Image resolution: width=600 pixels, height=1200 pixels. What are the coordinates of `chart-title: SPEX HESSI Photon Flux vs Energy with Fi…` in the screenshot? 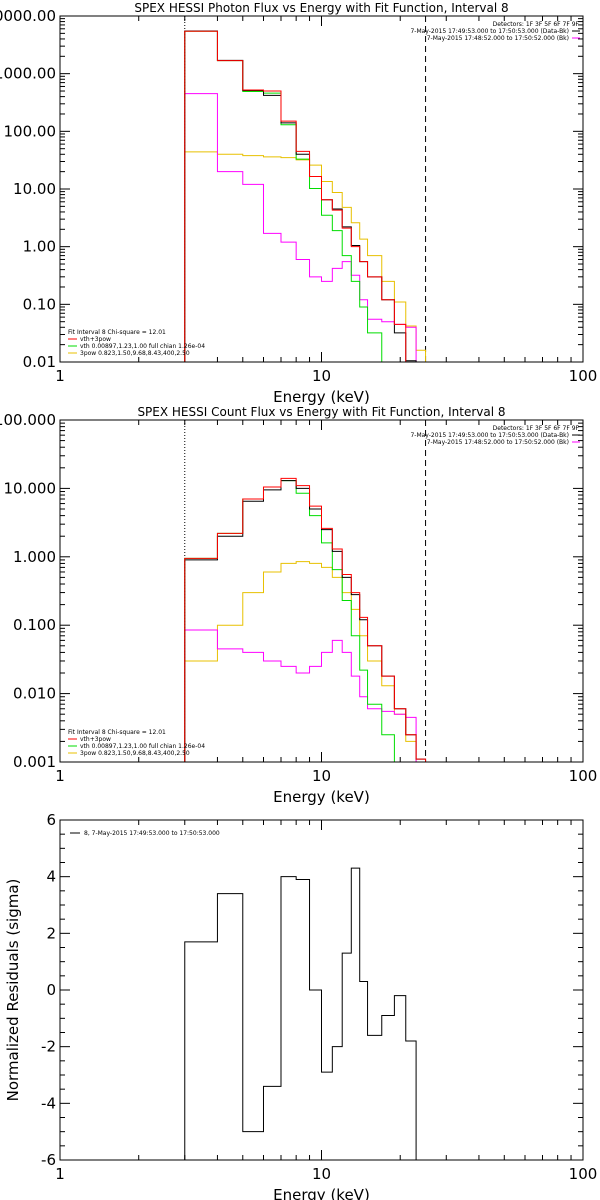 It's located at (321, 8).